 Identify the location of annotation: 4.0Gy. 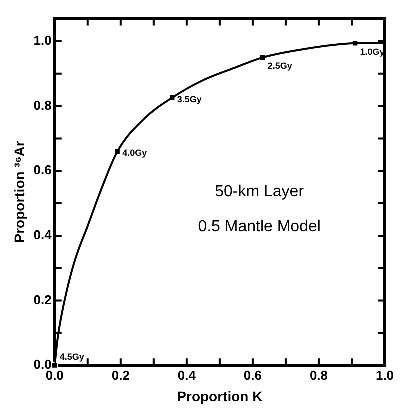
(135, 153).